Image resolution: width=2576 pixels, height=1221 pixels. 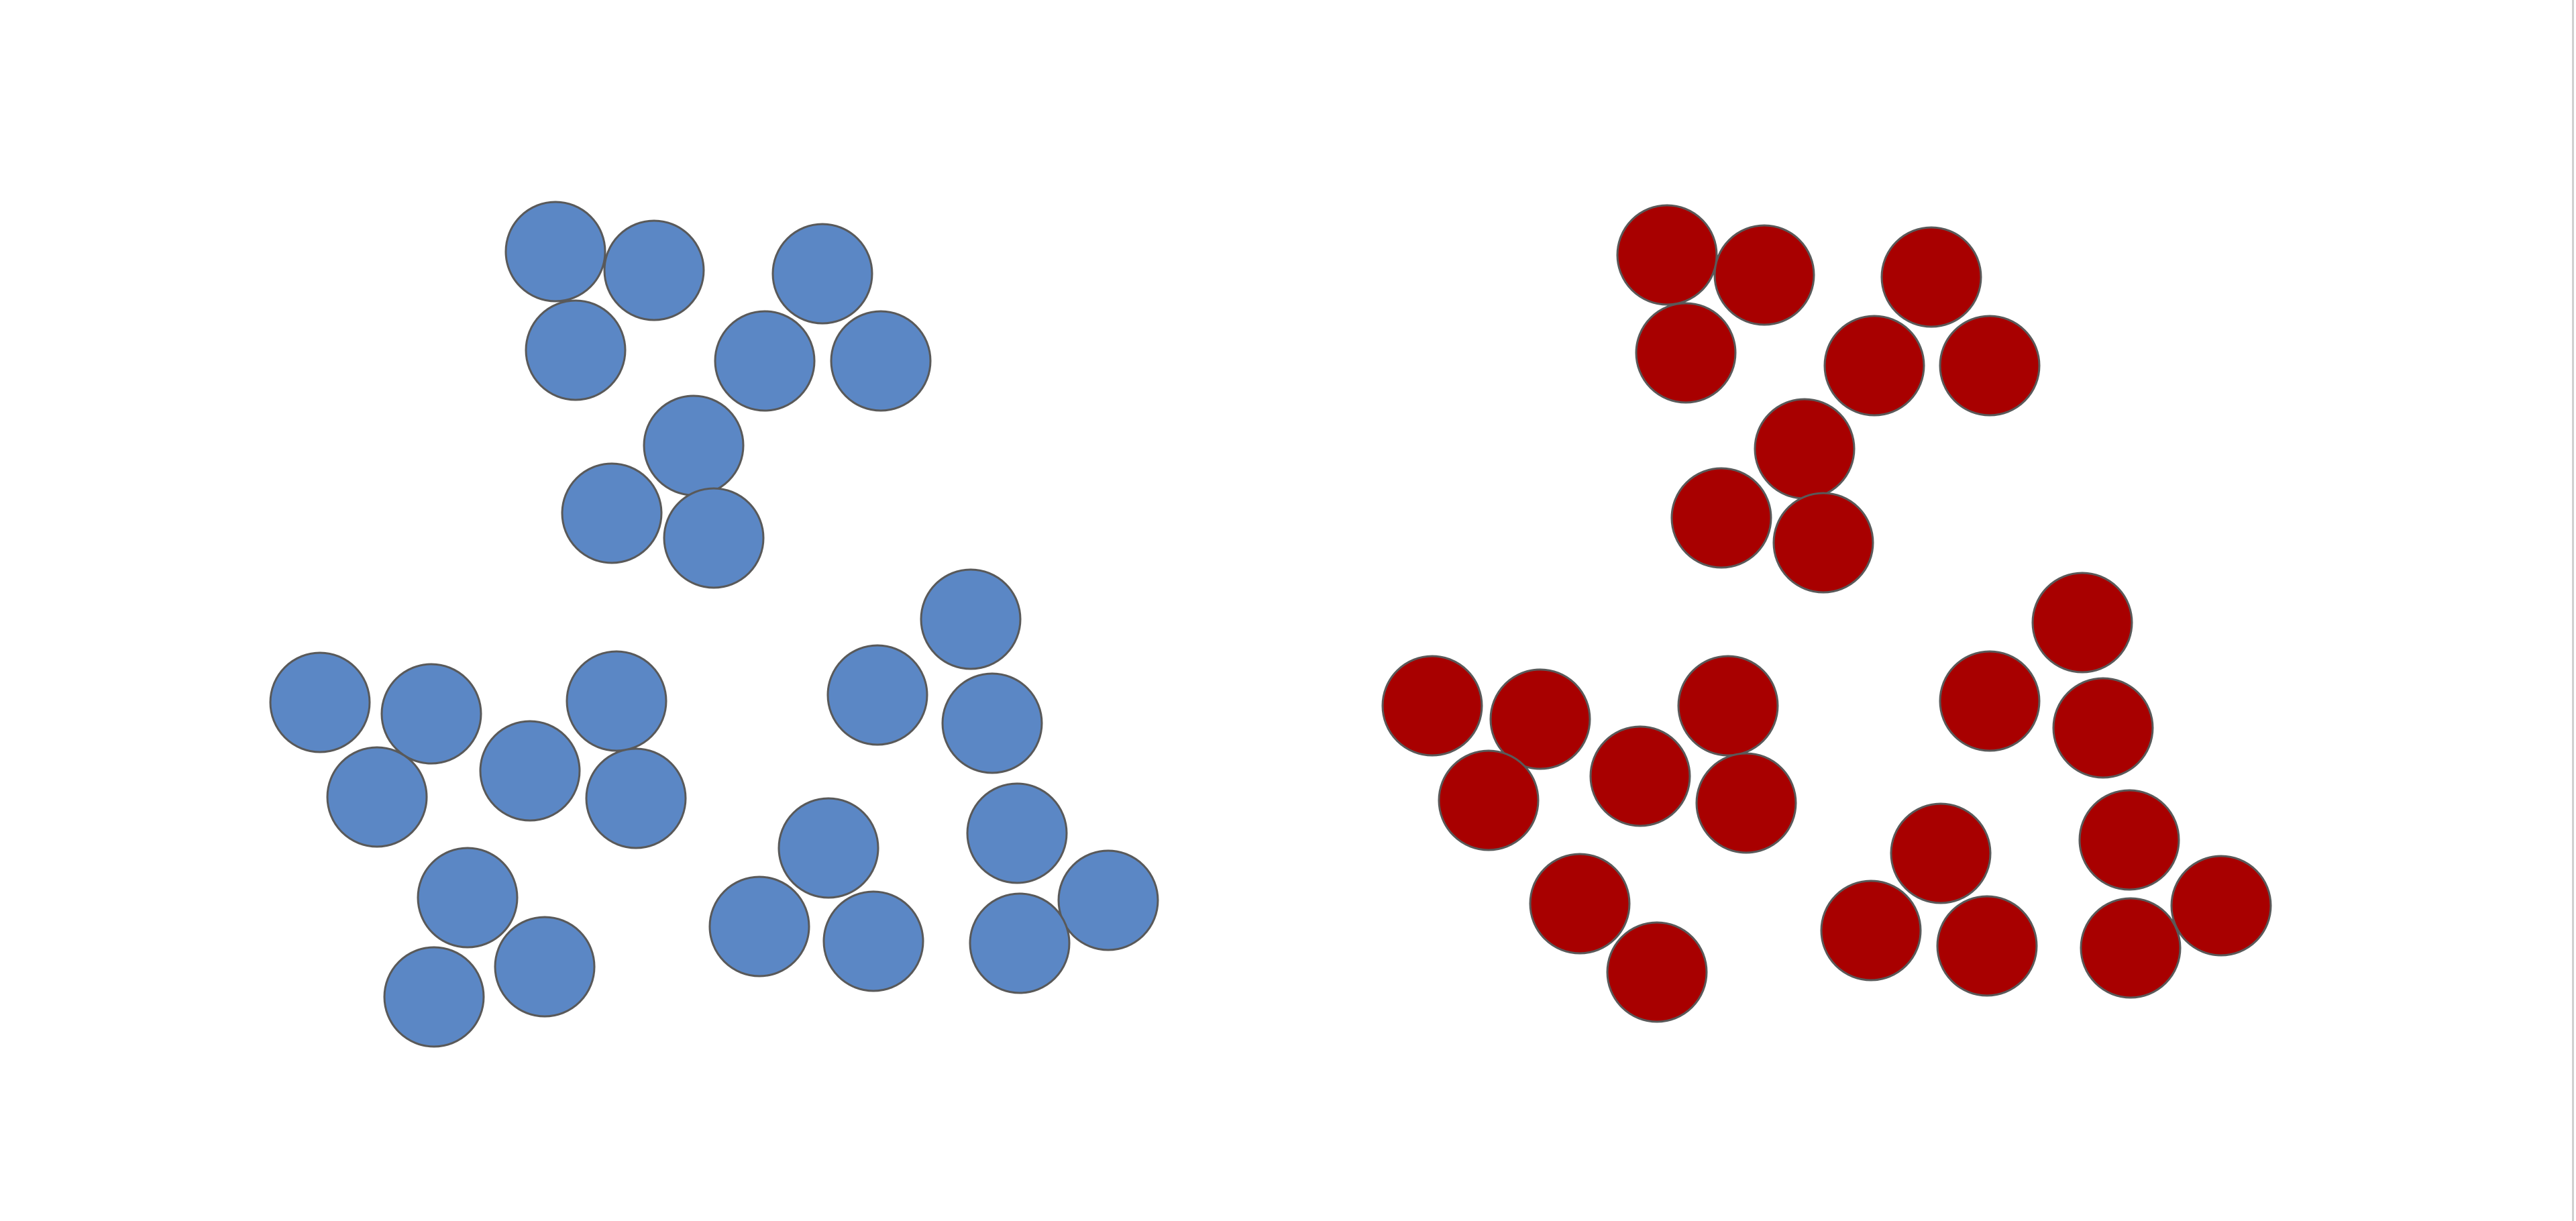 I want to click on red-bottom-right-cluster, so click(x=2046, y=785).